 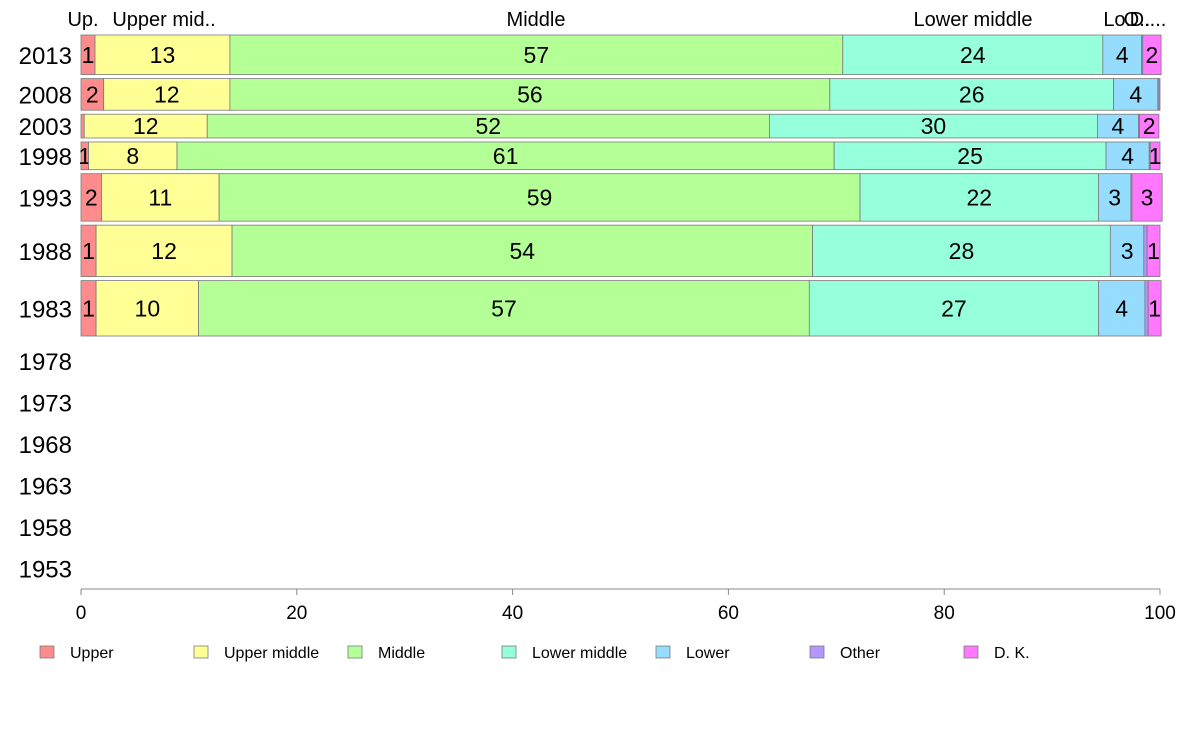 I want to click on data-label: 57, so click(x=537, y=55).